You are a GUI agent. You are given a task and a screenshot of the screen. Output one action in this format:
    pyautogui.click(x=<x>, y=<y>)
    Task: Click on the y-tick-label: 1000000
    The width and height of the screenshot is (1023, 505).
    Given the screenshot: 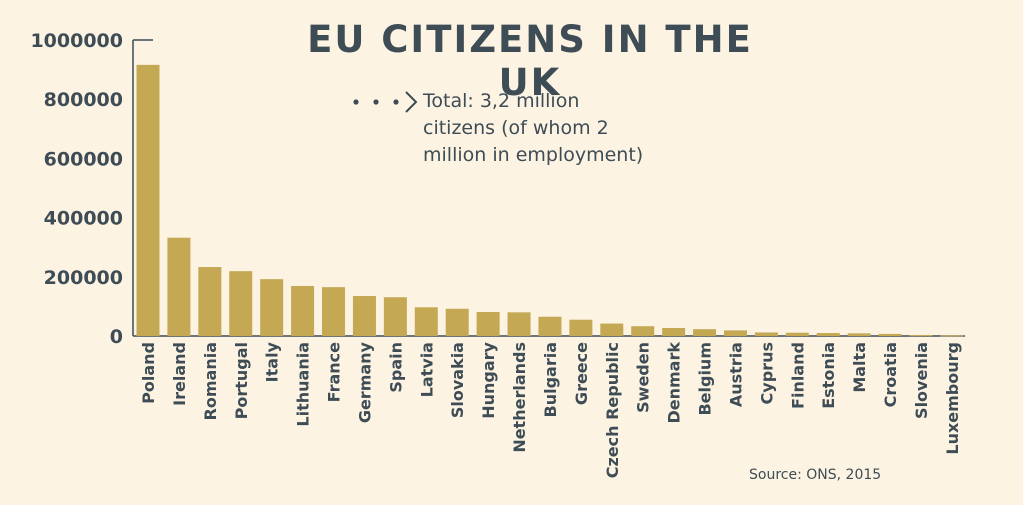 What is the action you would take?
    pyautogui.click(x=76, y=41)
    